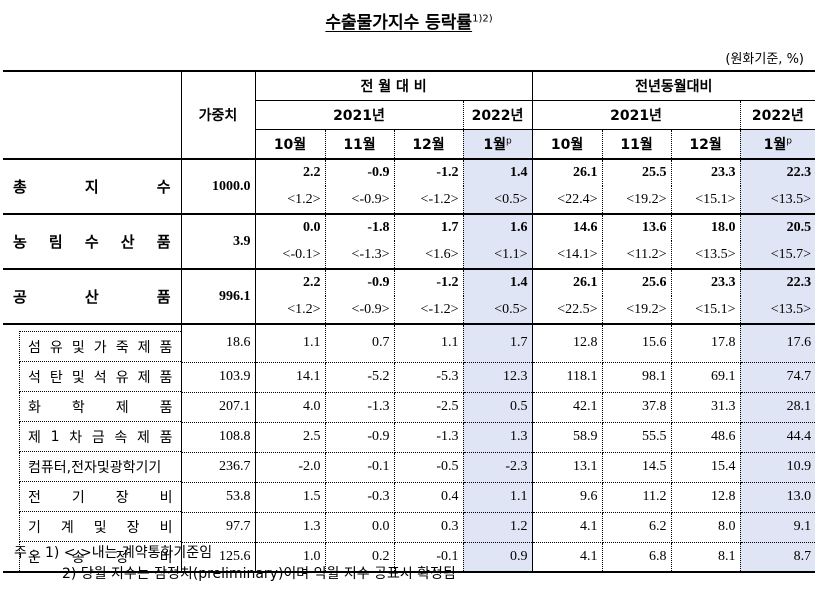 The image size is (818, 598). I want to click on value-cell: 1.5, so click(290, 497).